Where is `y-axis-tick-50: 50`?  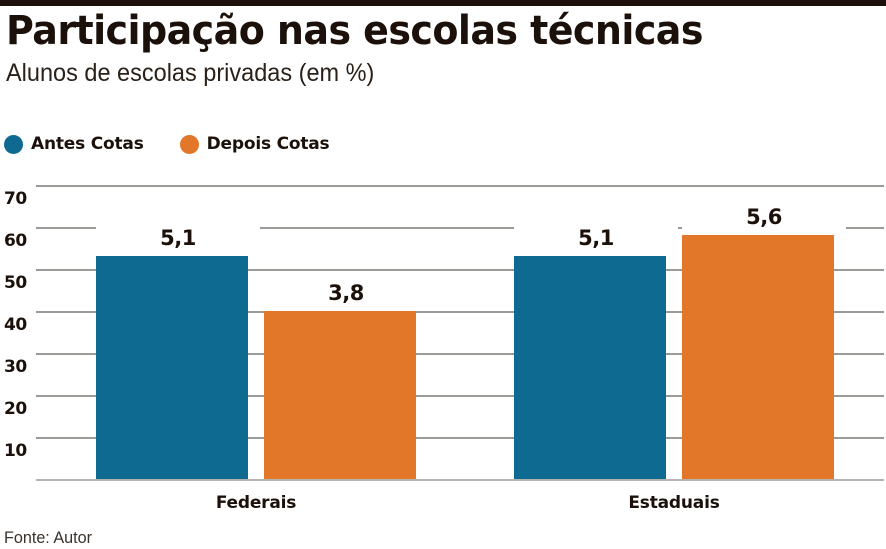
y-axis-tick-50: 50 is located at coordinates (15, 283).